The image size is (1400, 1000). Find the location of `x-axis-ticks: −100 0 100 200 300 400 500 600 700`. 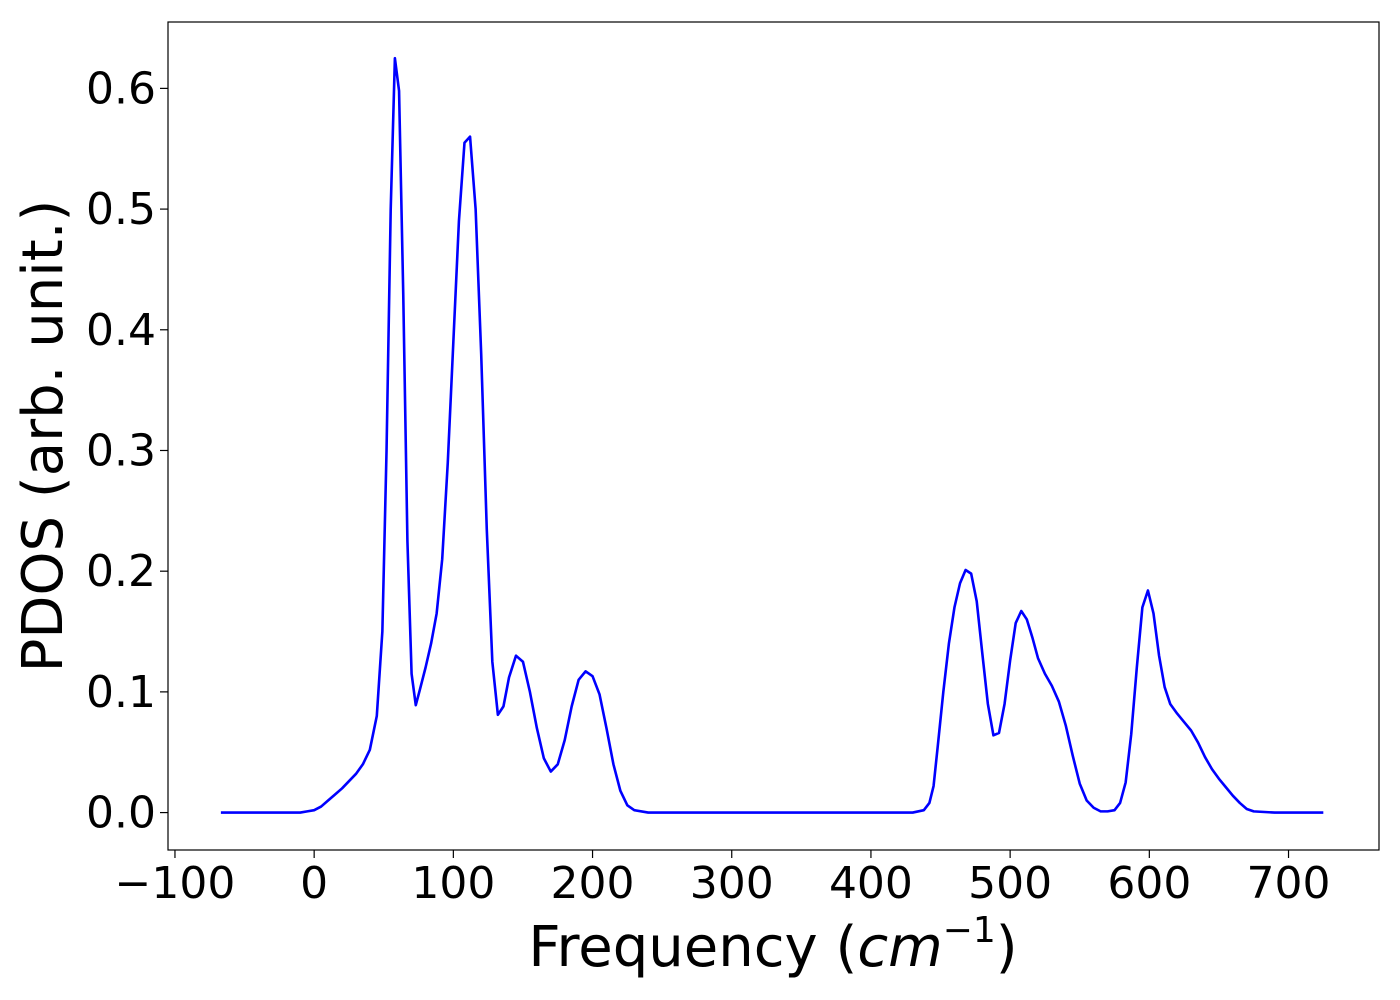

x-axis-ticks: −100 0 100 200 300 400 500 600 700 is located at coordinates (723, 879).